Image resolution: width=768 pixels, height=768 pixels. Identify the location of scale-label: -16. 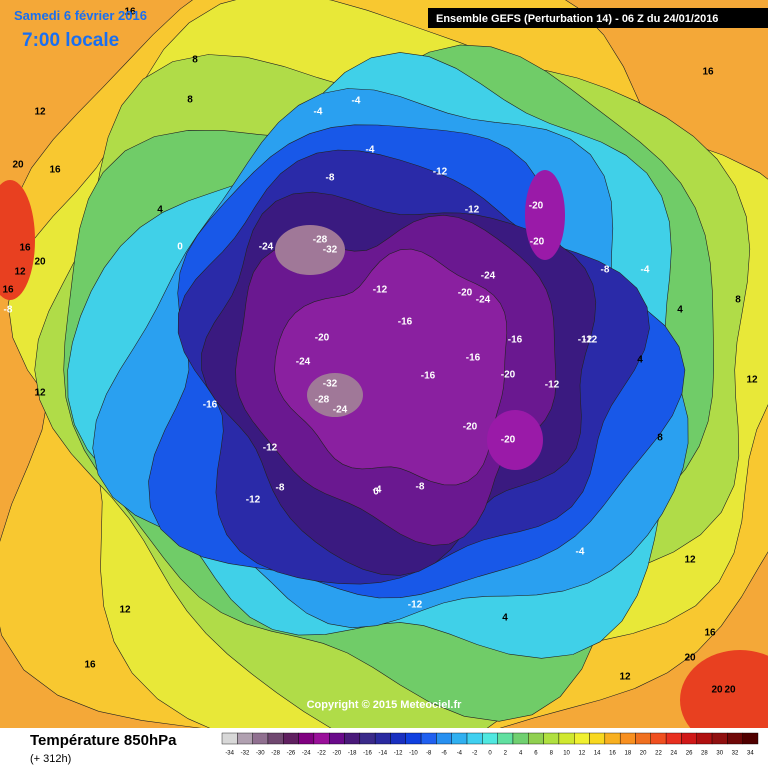
(367, 754).